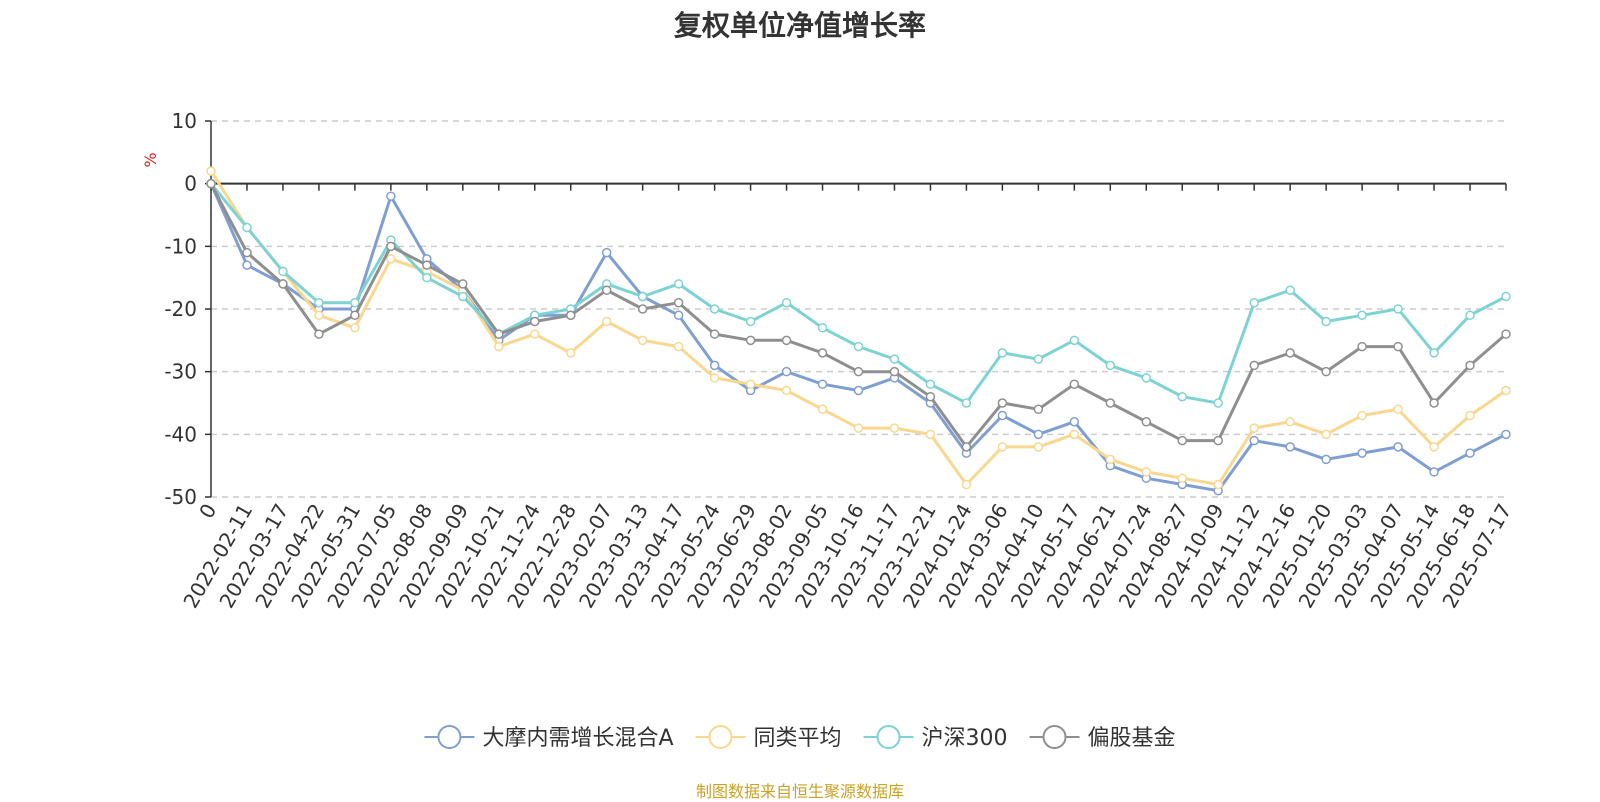  Describe the element at coordinates (799, 791) in the screenshot. I see `source-note: 制图数据来自恒生聚源数据库` at that location.